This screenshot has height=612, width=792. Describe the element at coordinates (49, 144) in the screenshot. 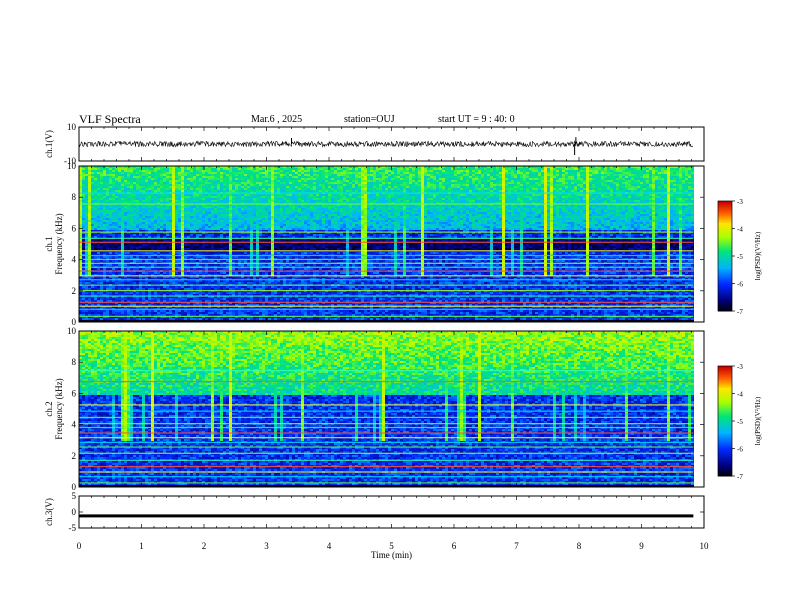

I see `y-axis-label: ch.1(V)` at that location.